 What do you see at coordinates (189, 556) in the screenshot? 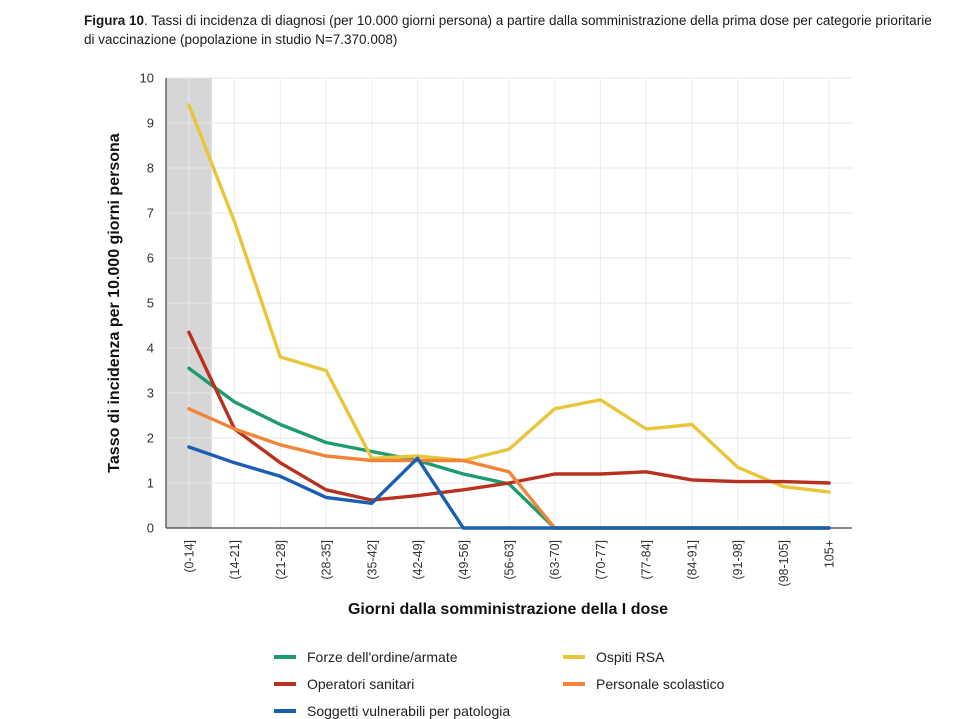
I see `x-tick-label: (0-14]` at bounding box center [189, 556].